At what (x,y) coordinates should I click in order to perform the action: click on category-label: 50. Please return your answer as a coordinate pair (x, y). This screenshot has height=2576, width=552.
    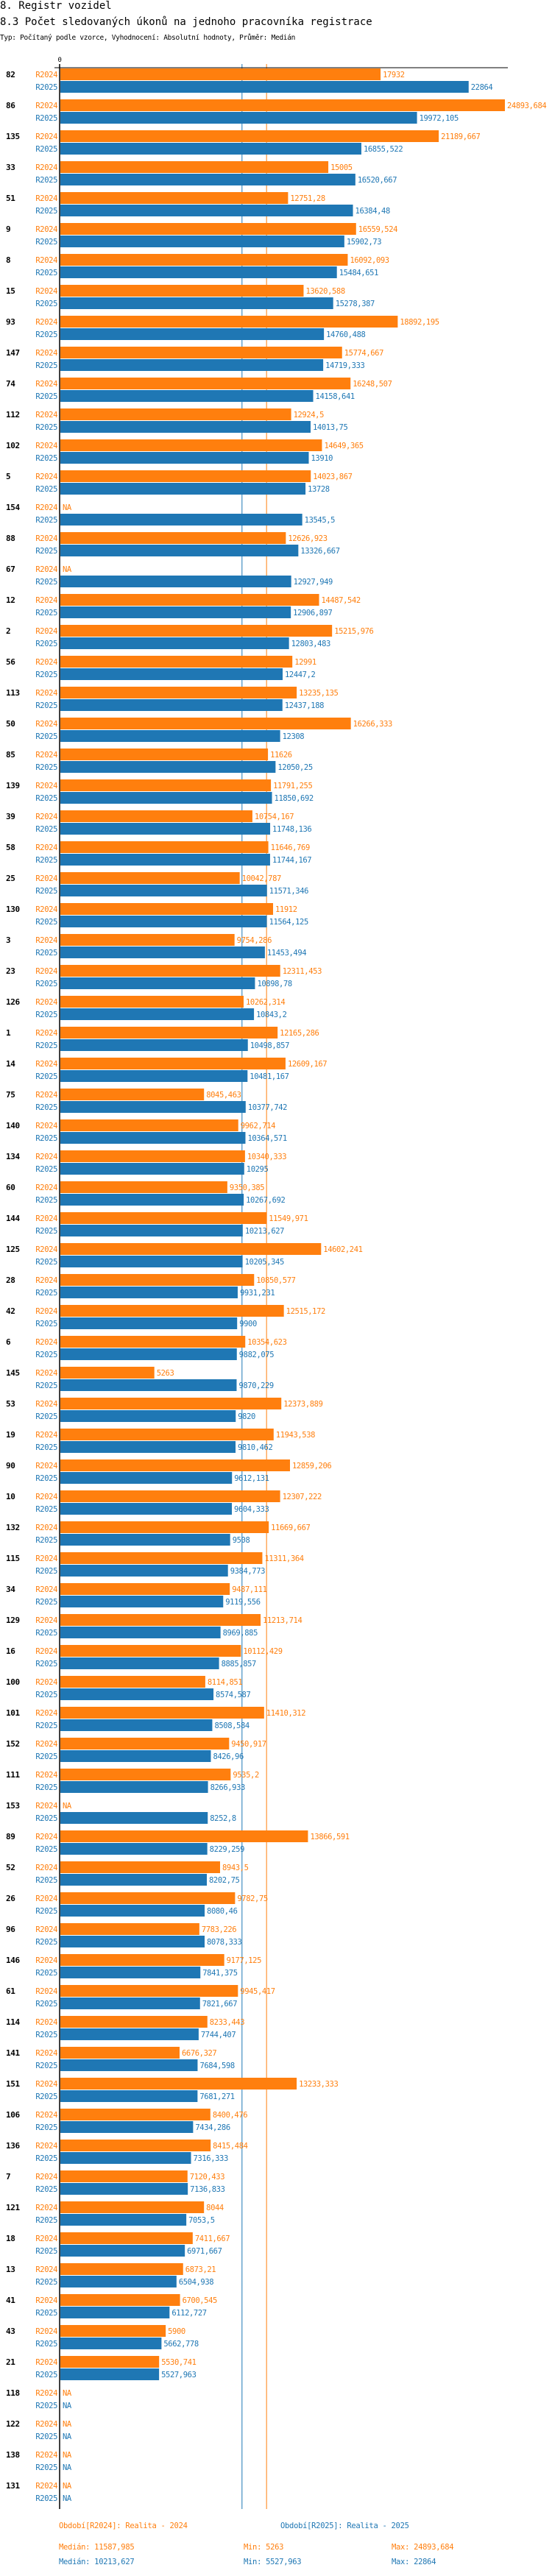
    Looking at the image, I should click on (10, 724).